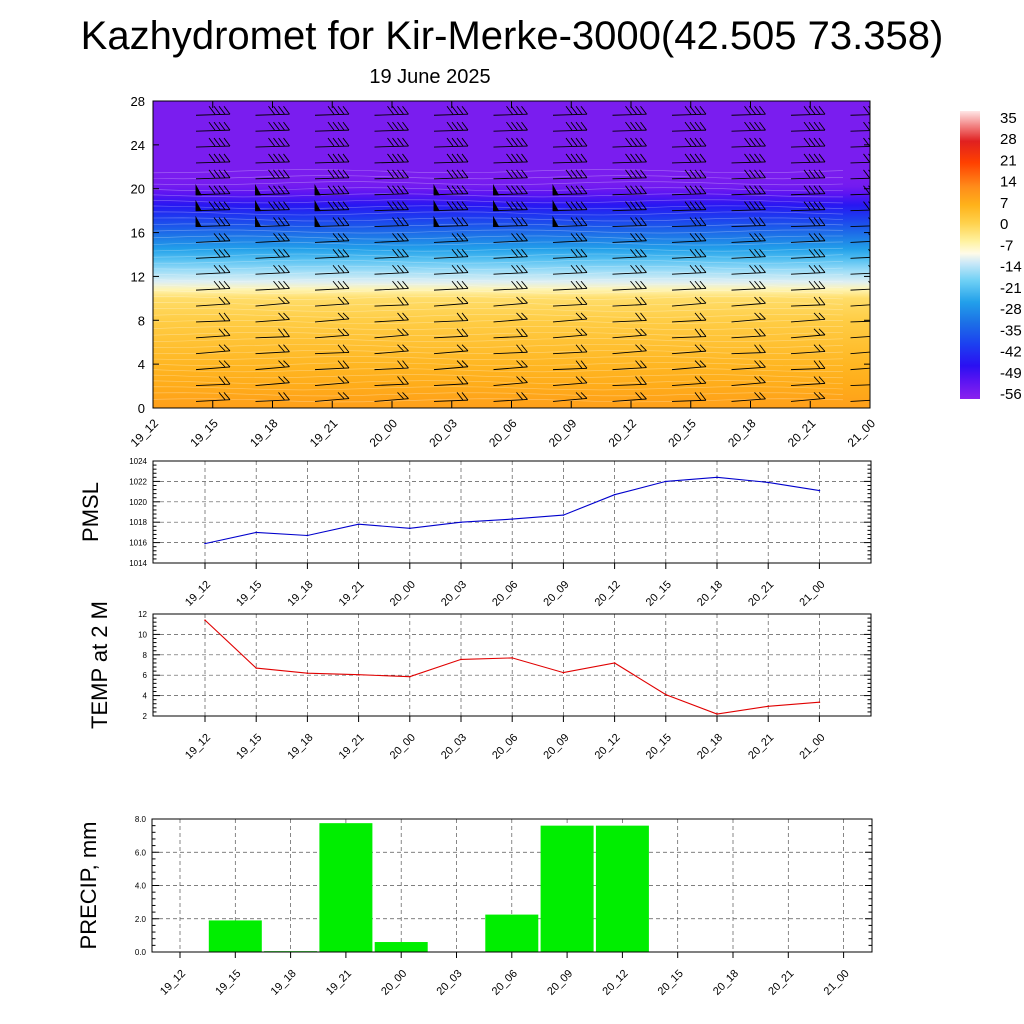  What do you see at coordinates (138, 481) in the screenshot?
I see `y-tick-label: 1022` at bounding box center [138, 481].